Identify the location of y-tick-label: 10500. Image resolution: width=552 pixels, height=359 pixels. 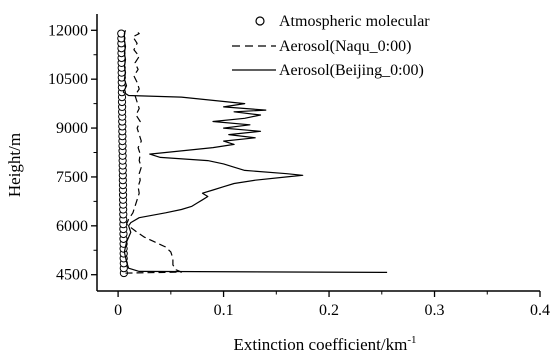
(68, 79).